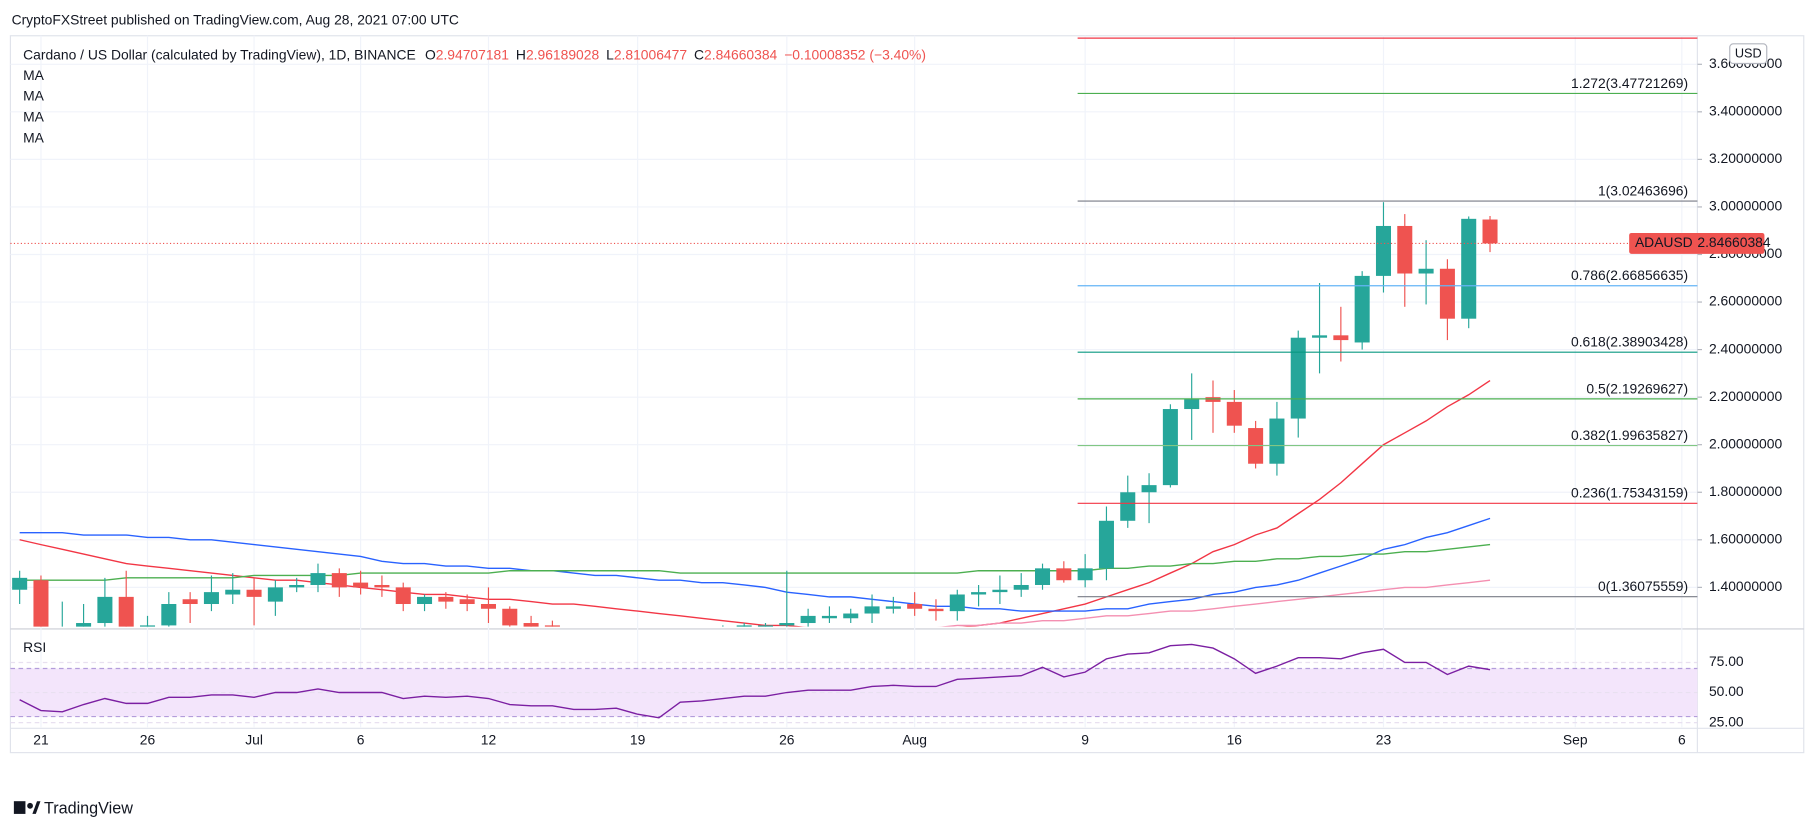 The width and height of the screenshot is (1813, 830). I want to click on rsi-line, so click(755, 681).